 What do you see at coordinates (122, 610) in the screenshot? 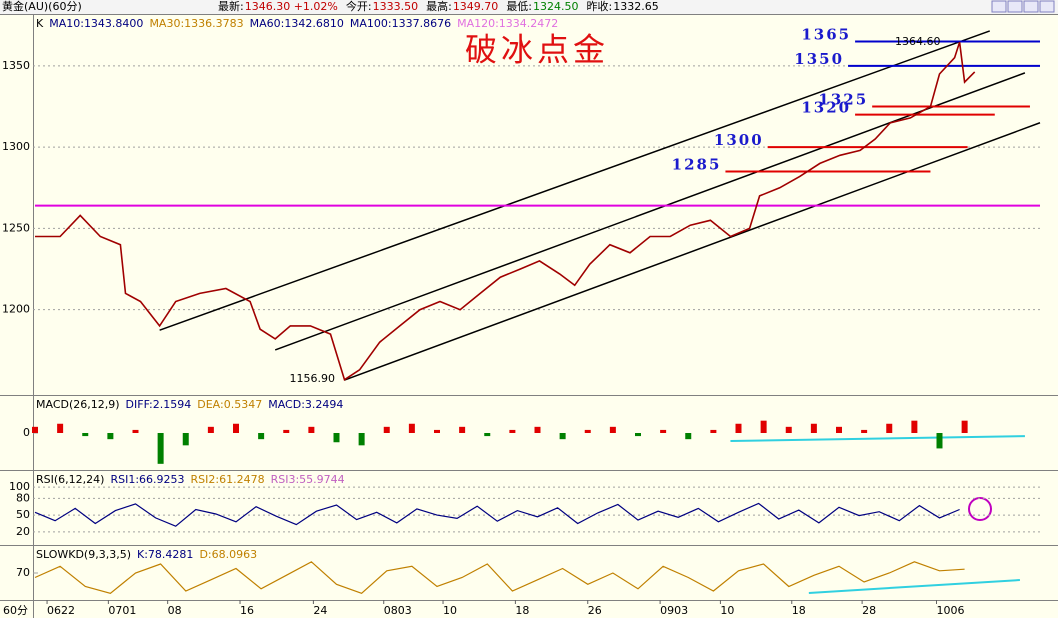
I see `x-tick-label: 0701` at bounding box center [122, 610].